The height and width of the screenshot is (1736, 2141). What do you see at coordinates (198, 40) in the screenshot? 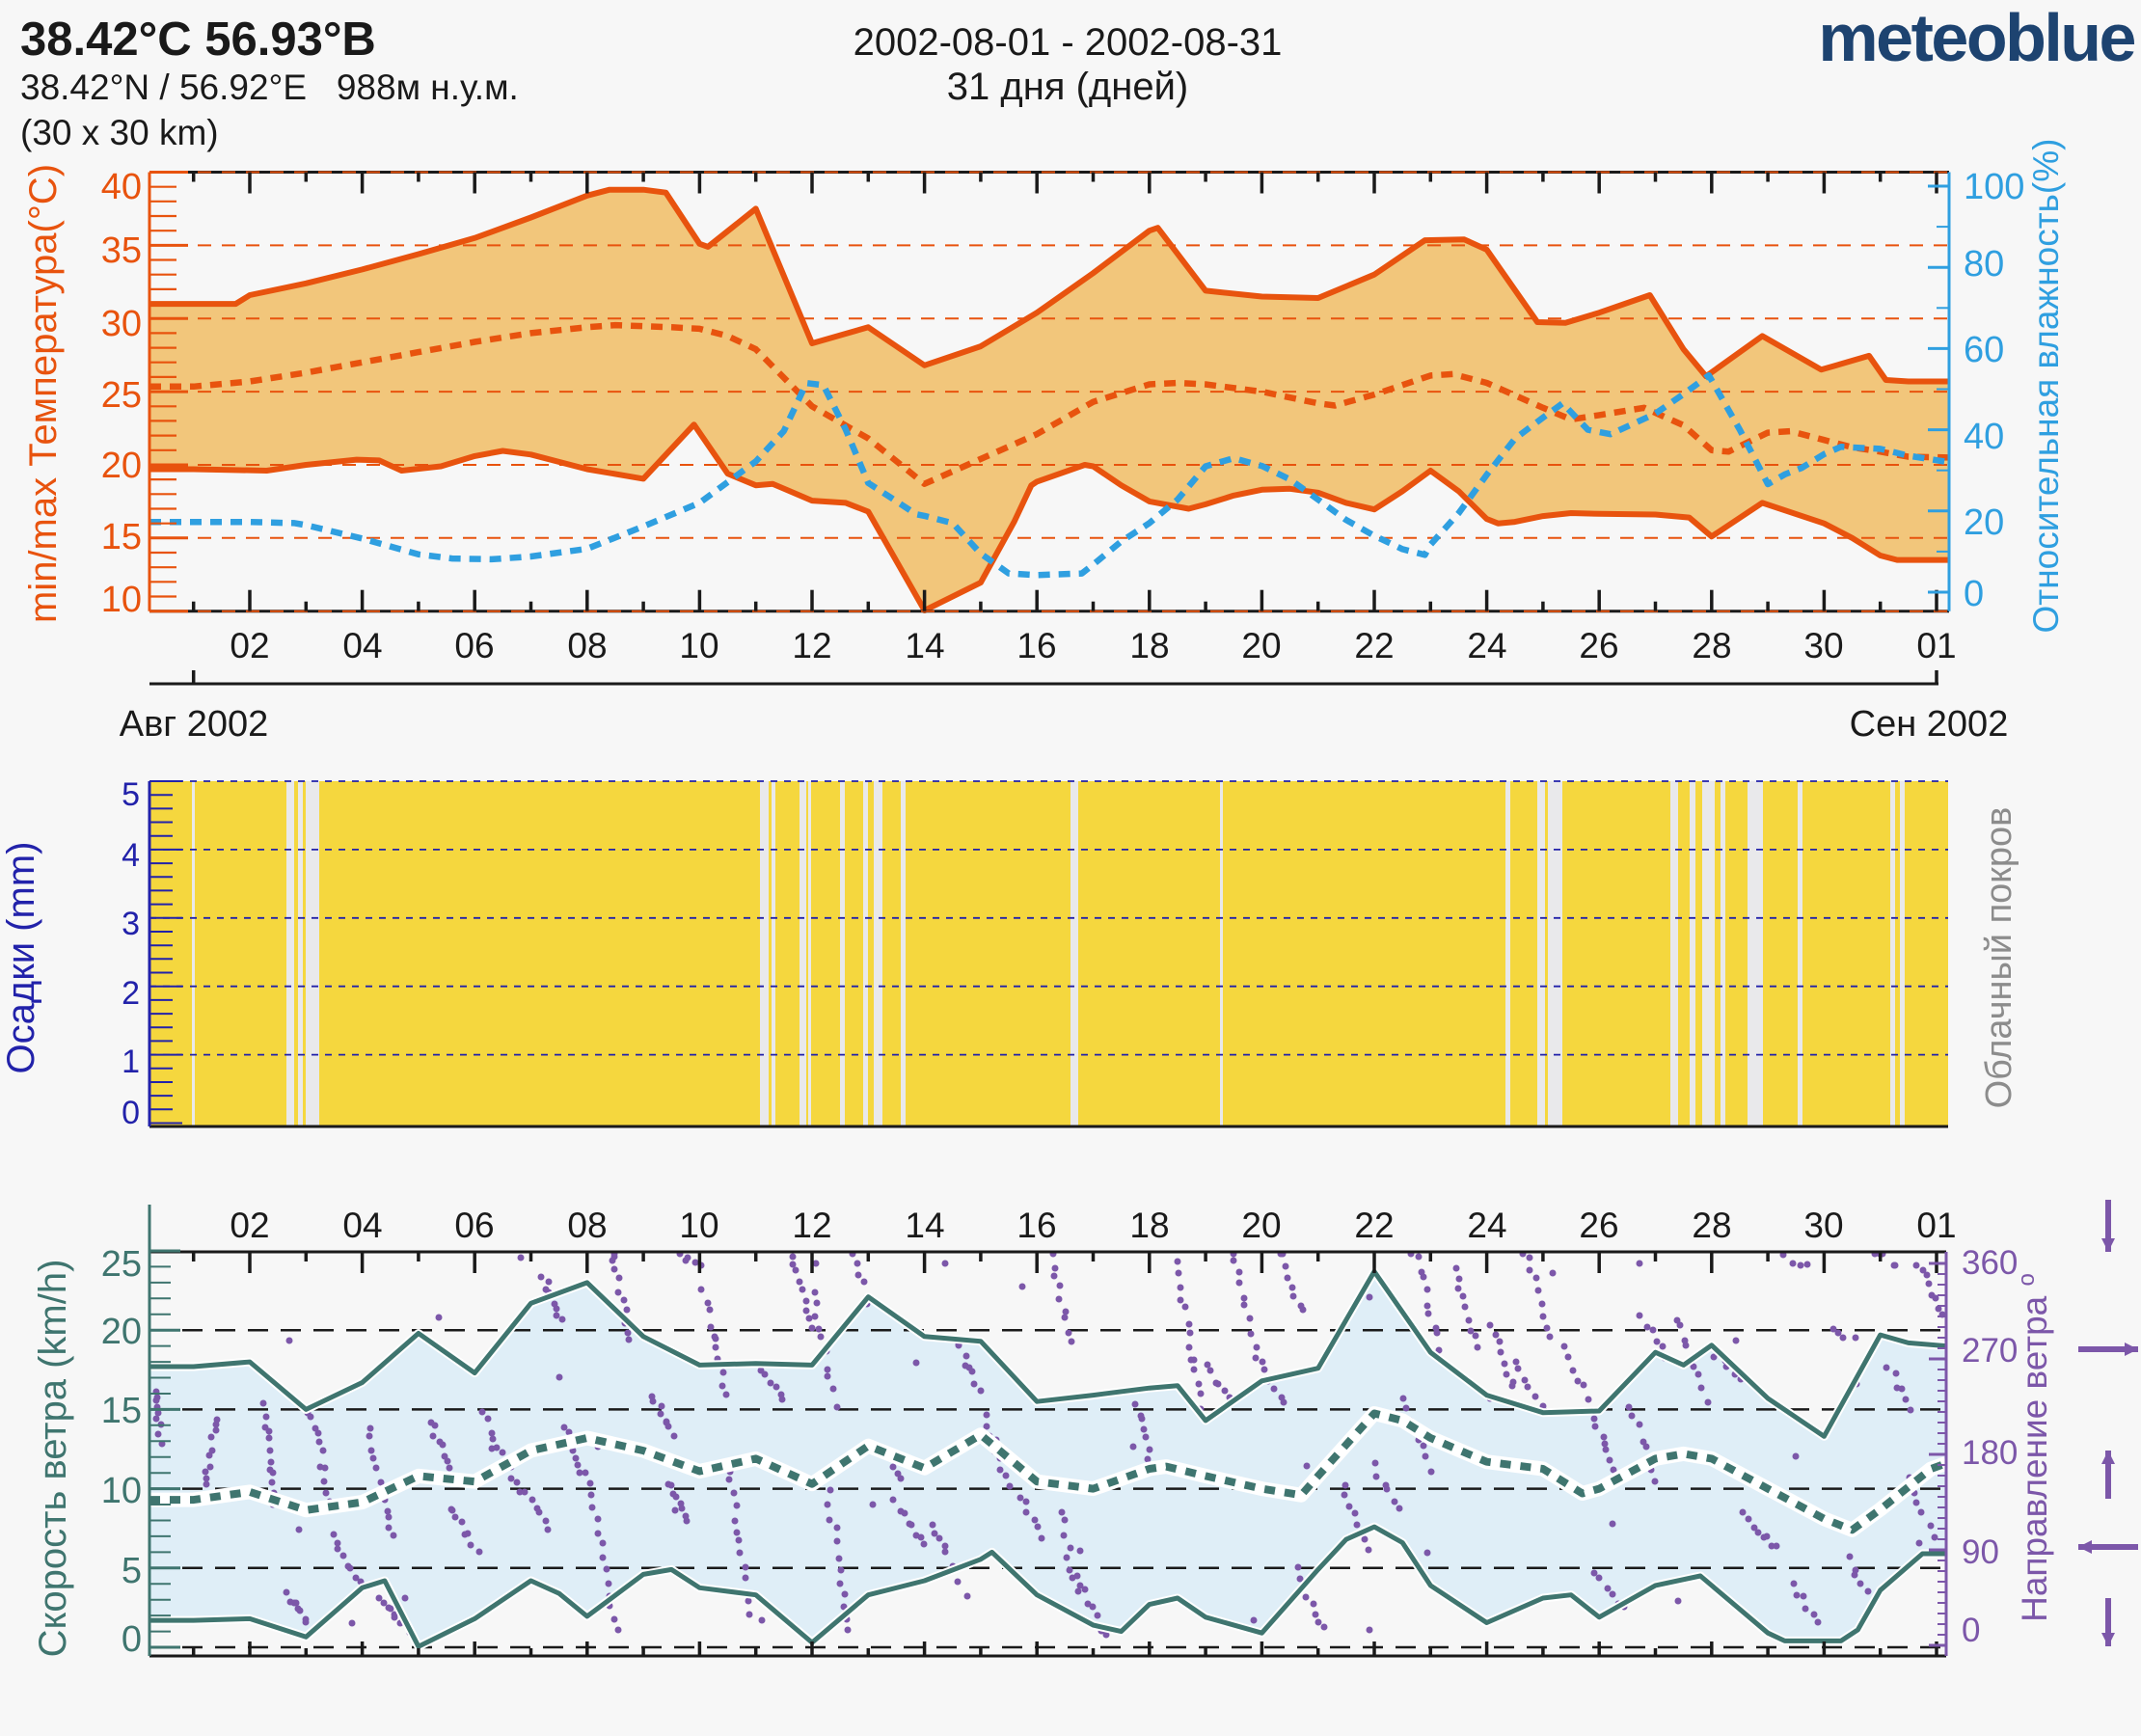
I see `svg-text: 38.42°C 56.93°B` at bounding box center [198, 40].